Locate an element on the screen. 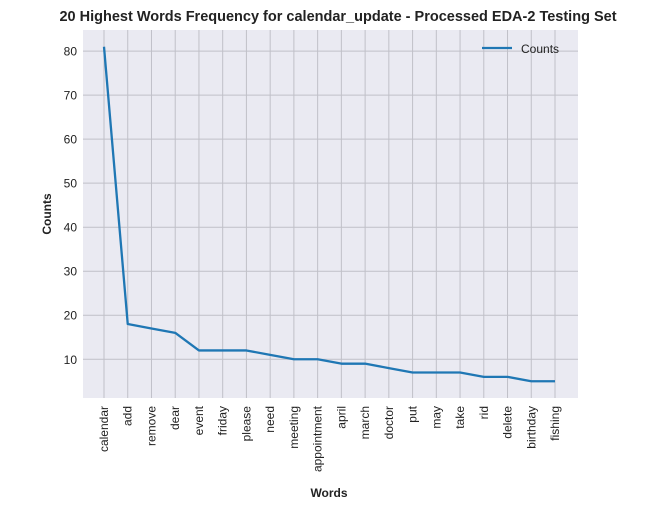 The width and height of the screenshot is (659, 510). x-tick-label-put: put is located at coordinates (413, 413).